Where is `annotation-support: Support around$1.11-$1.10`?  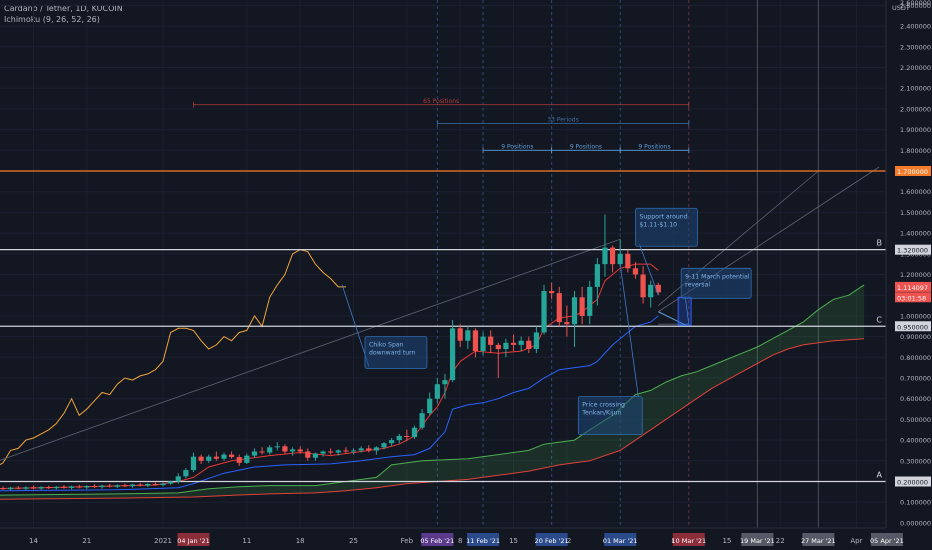
annotation-support: Support around$1.11-$1.10 is located at coordinates (666, 251).